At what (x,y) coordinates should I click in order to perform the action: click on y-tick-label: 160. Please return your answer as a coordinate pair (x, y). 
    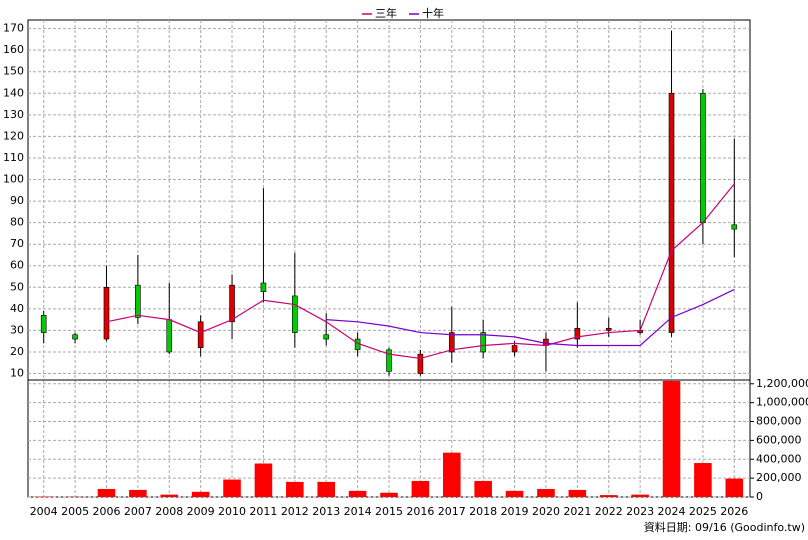
    Looking at the image, I should click on (13, 49).